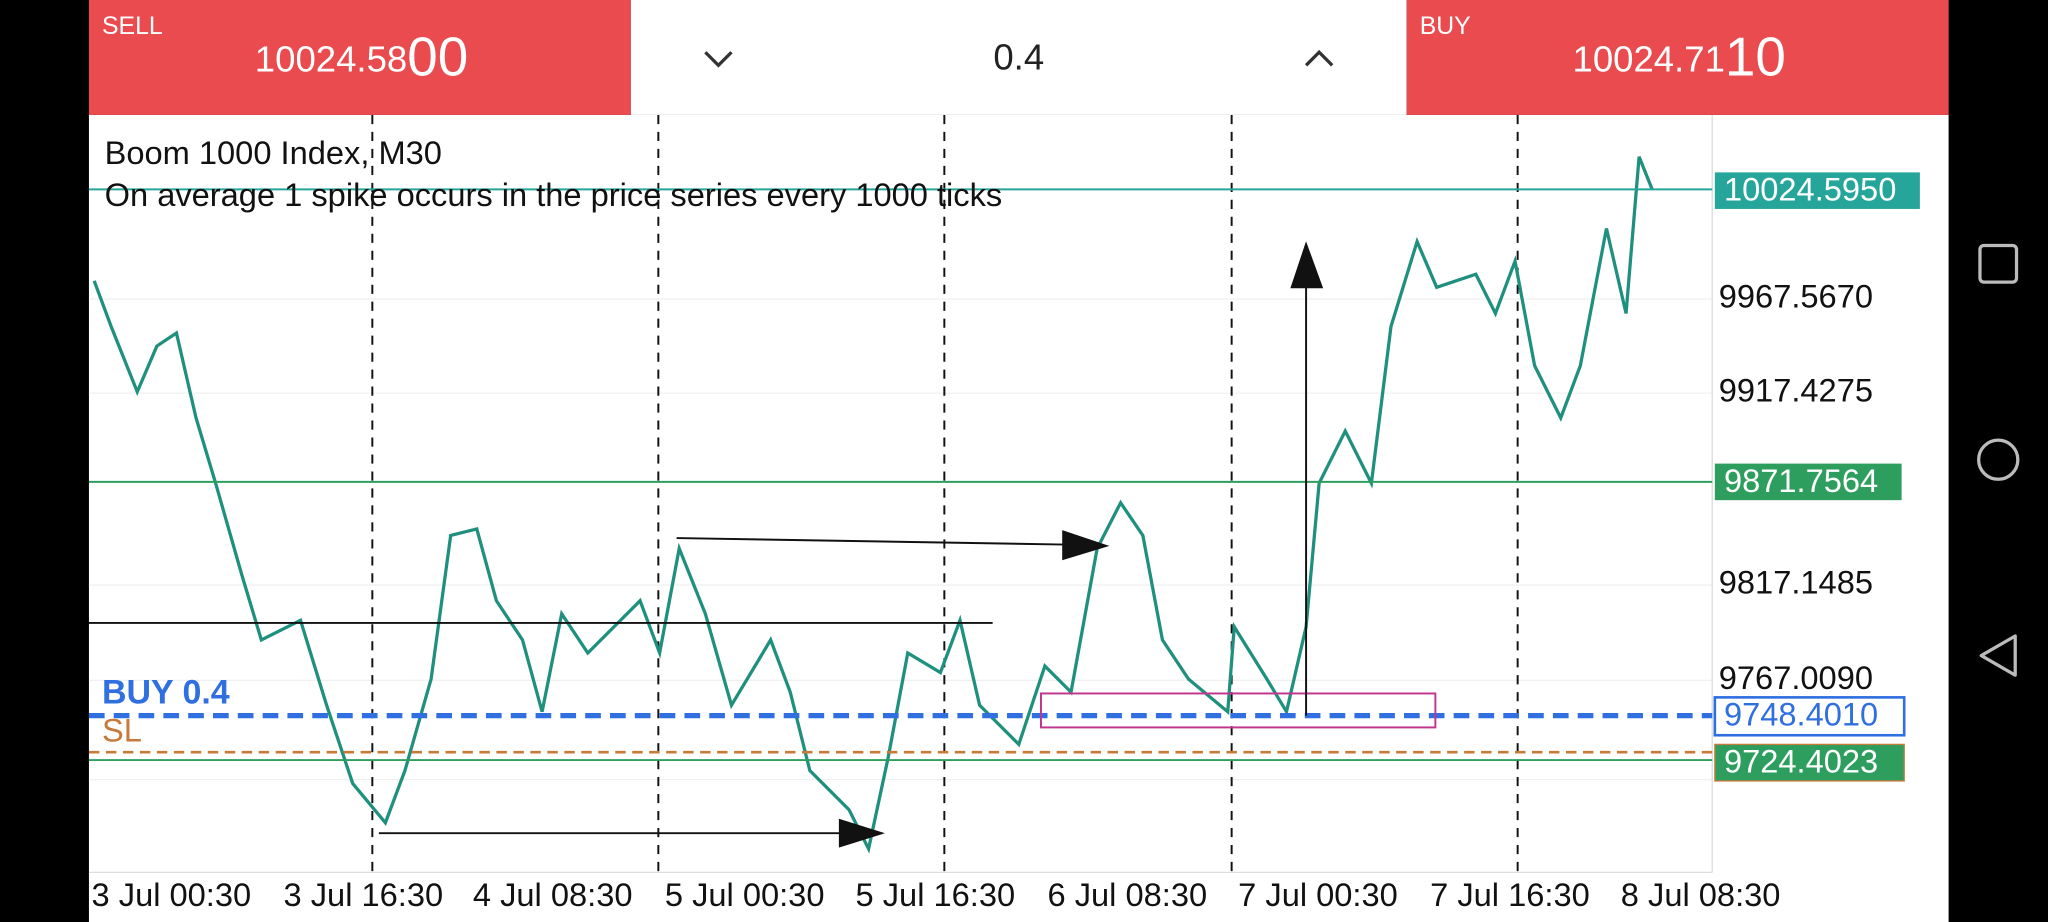 The width and height of the screenshot is (2048, 922). I want to click on price-tag: 9748.4010, so click(1801, 714).